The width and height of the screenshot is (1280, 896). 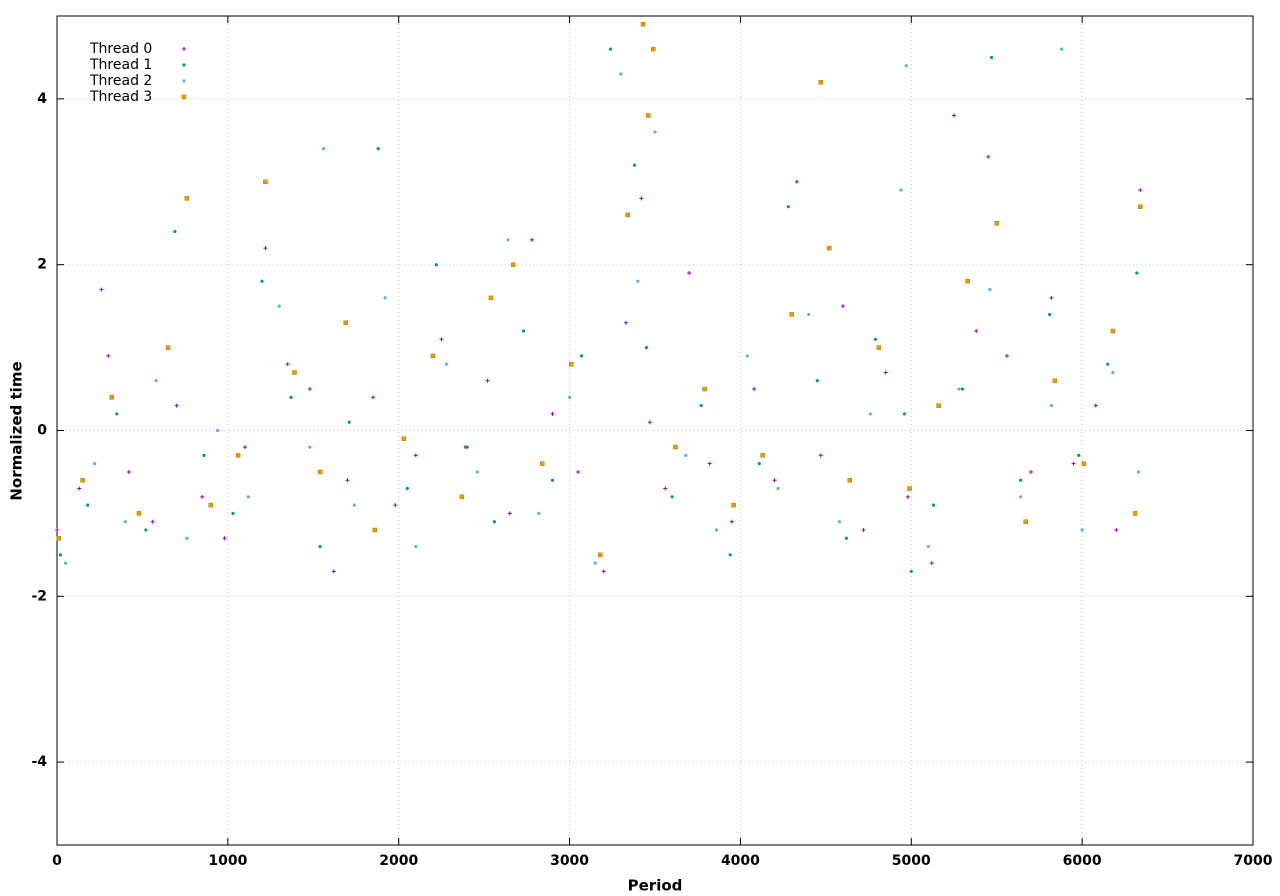 What do you see at coordinates (120, 81) in the screenshot?
I see `legend-label: Thread 2` at bounding box center [120, 81].